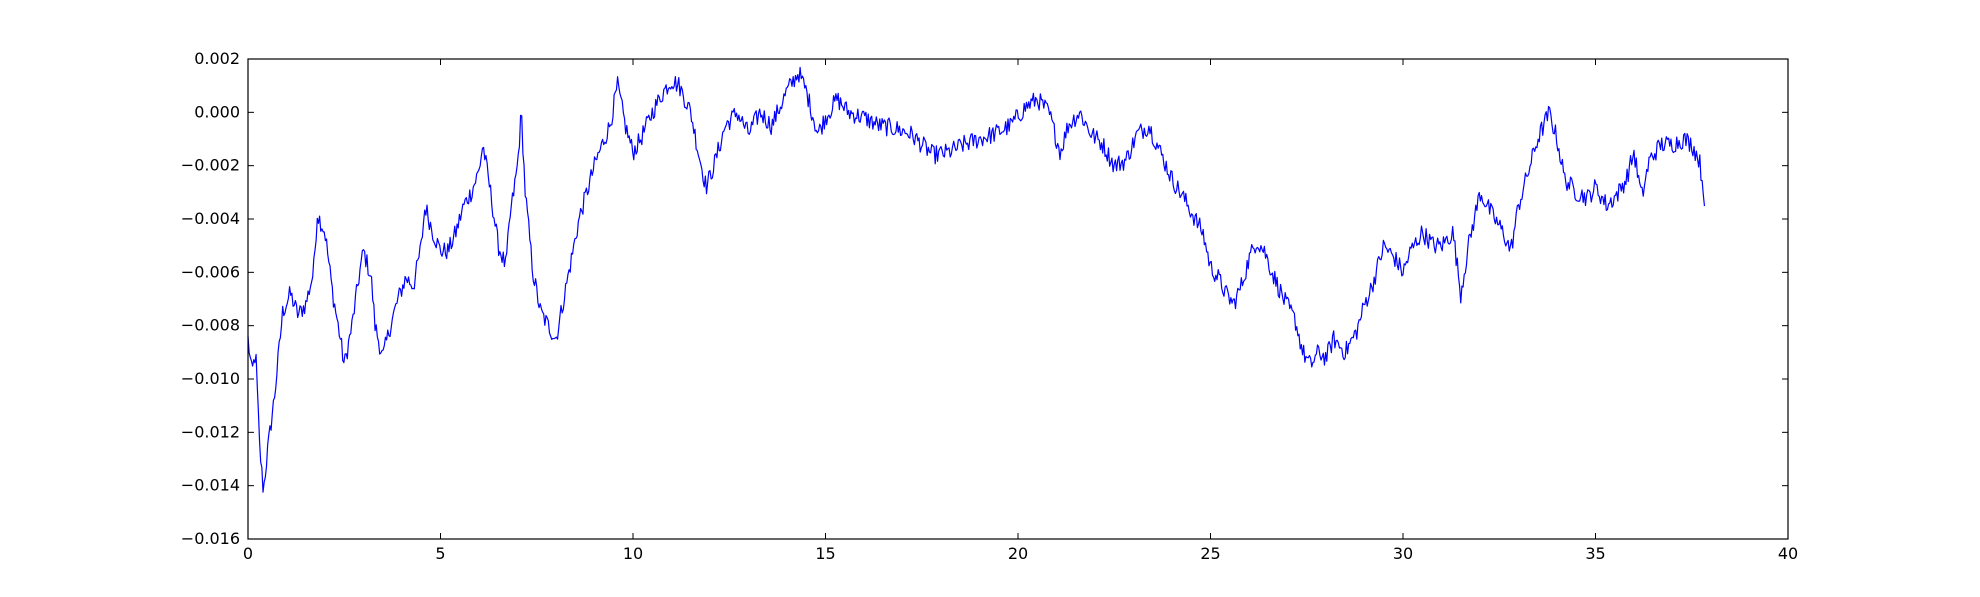  Describe the element at coordinates (1018, 553) in the screenshot. I see `x-tick-label: 20` at that location.